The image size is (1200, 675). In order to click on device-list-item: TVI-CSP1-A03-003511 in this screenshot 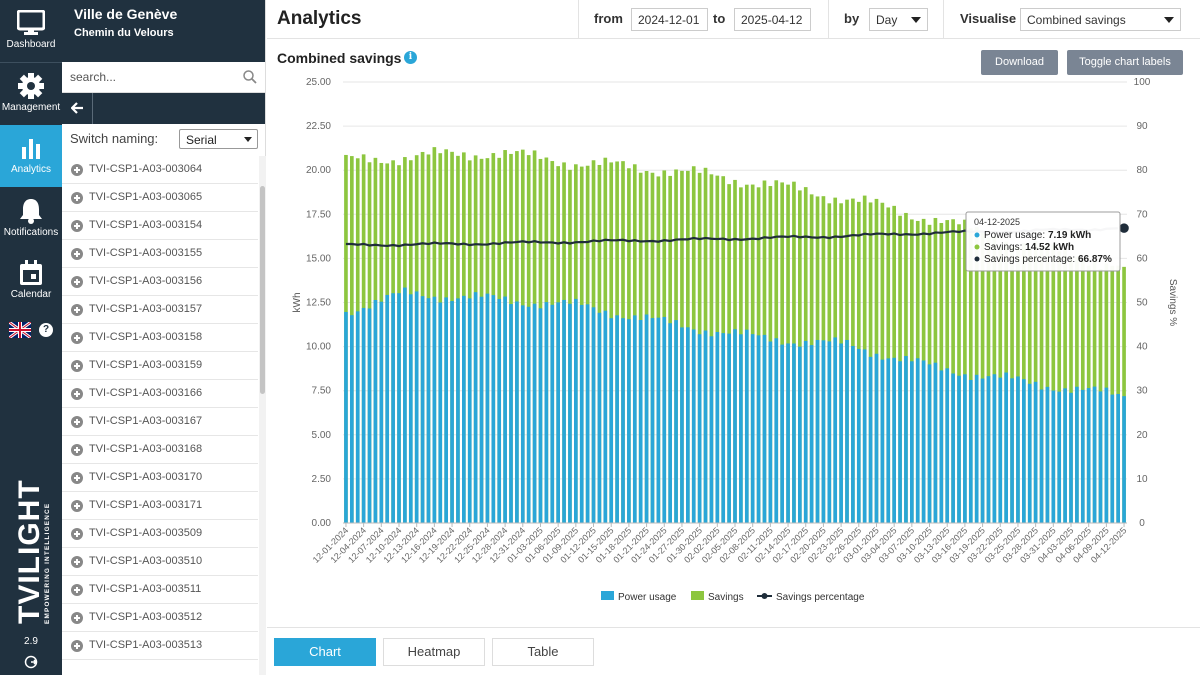, I will do `click(160, 590)`.